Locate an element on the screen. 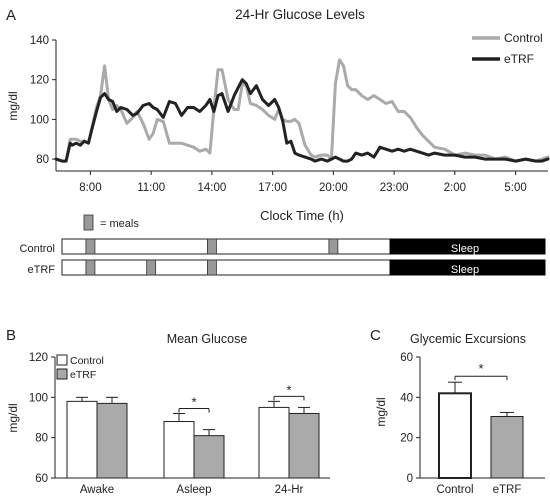  bar-24-hr-etrf is located at coordinates (304, 445).